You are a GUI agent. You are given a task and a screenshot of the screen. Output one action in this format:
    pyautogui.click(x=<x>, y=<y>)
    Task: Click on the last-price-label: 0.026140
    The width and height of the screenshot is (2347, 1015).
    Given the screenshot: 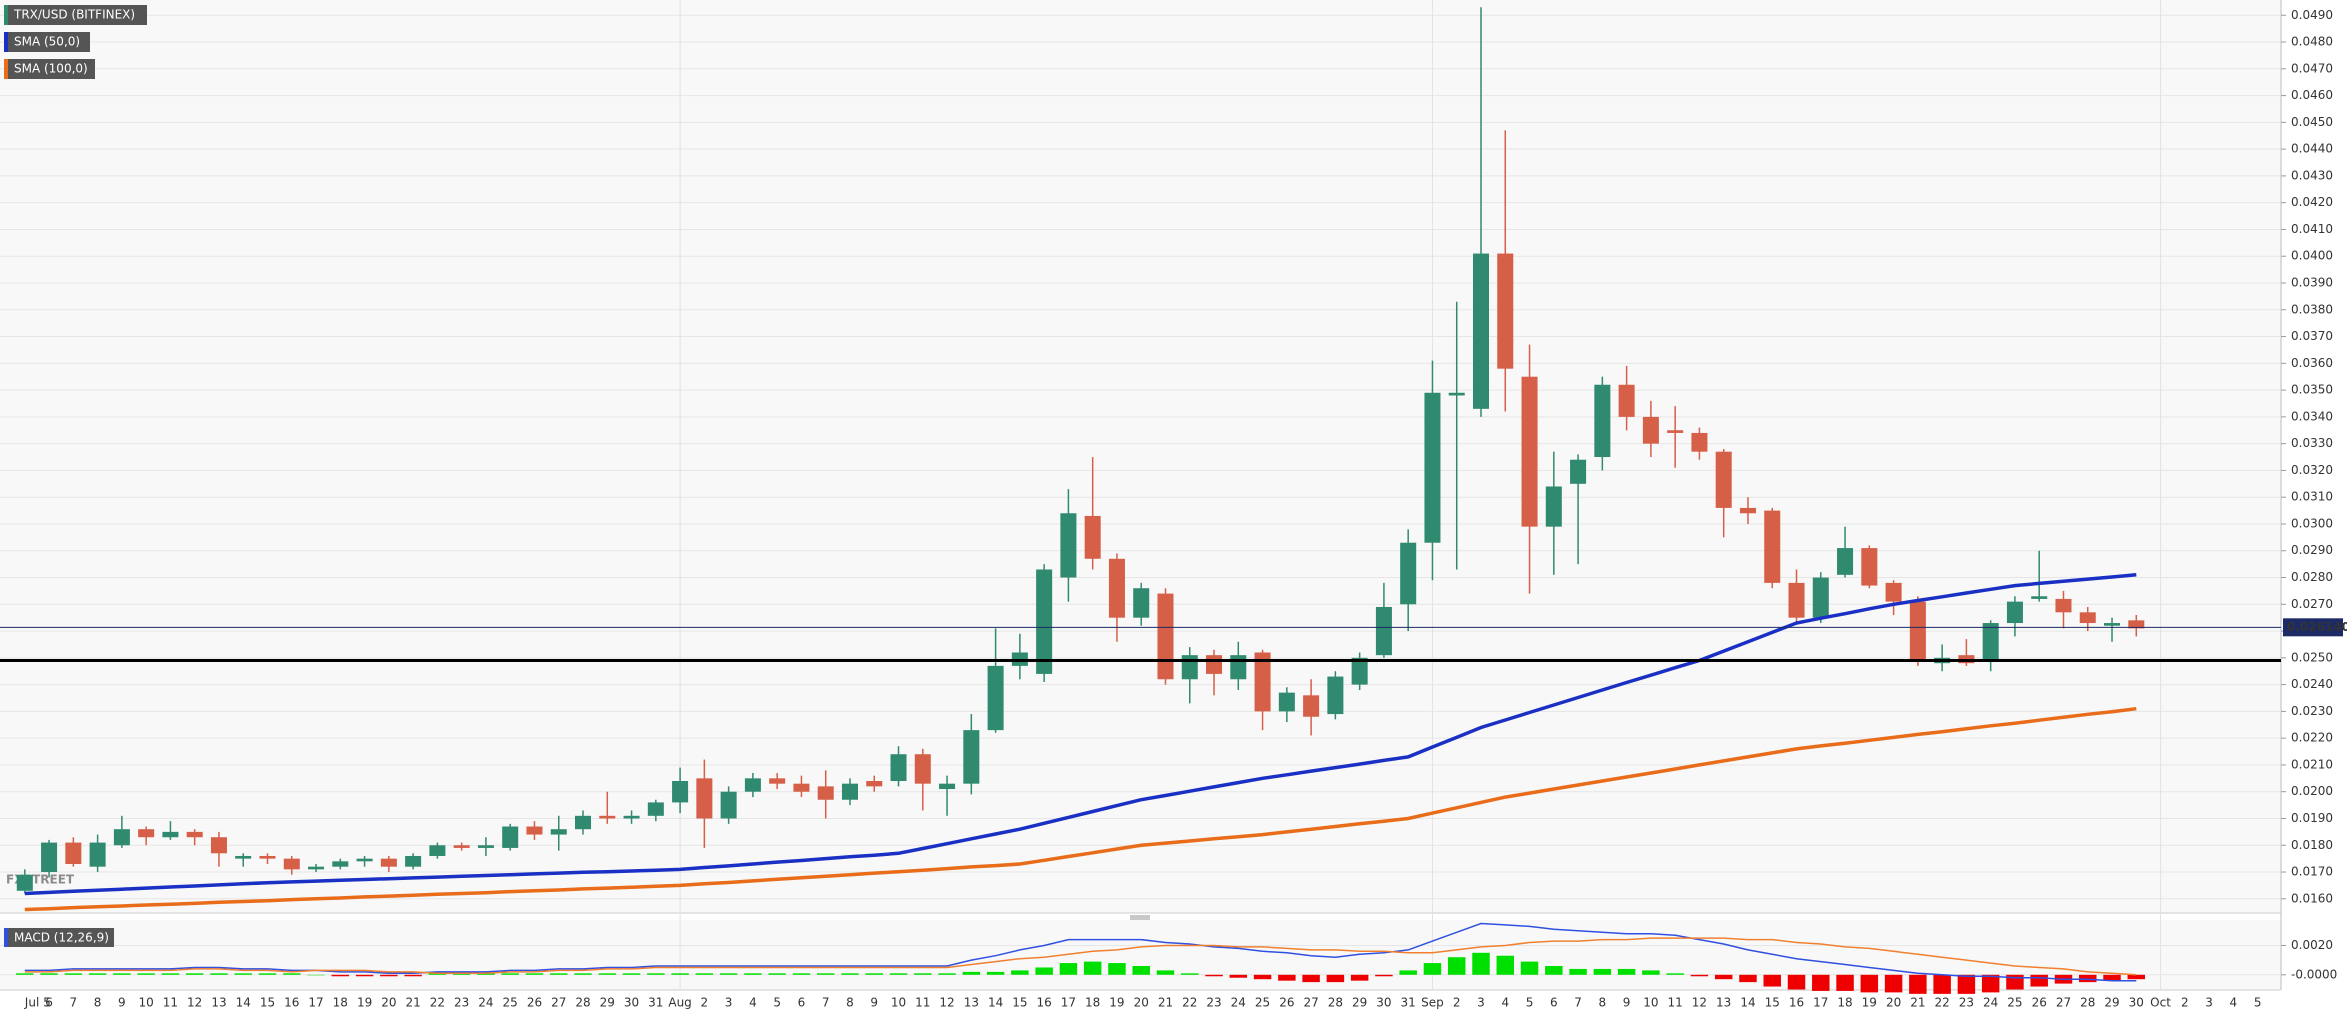 What is the action you would take?
    pyautogui.click(x=2317, y=627)
    